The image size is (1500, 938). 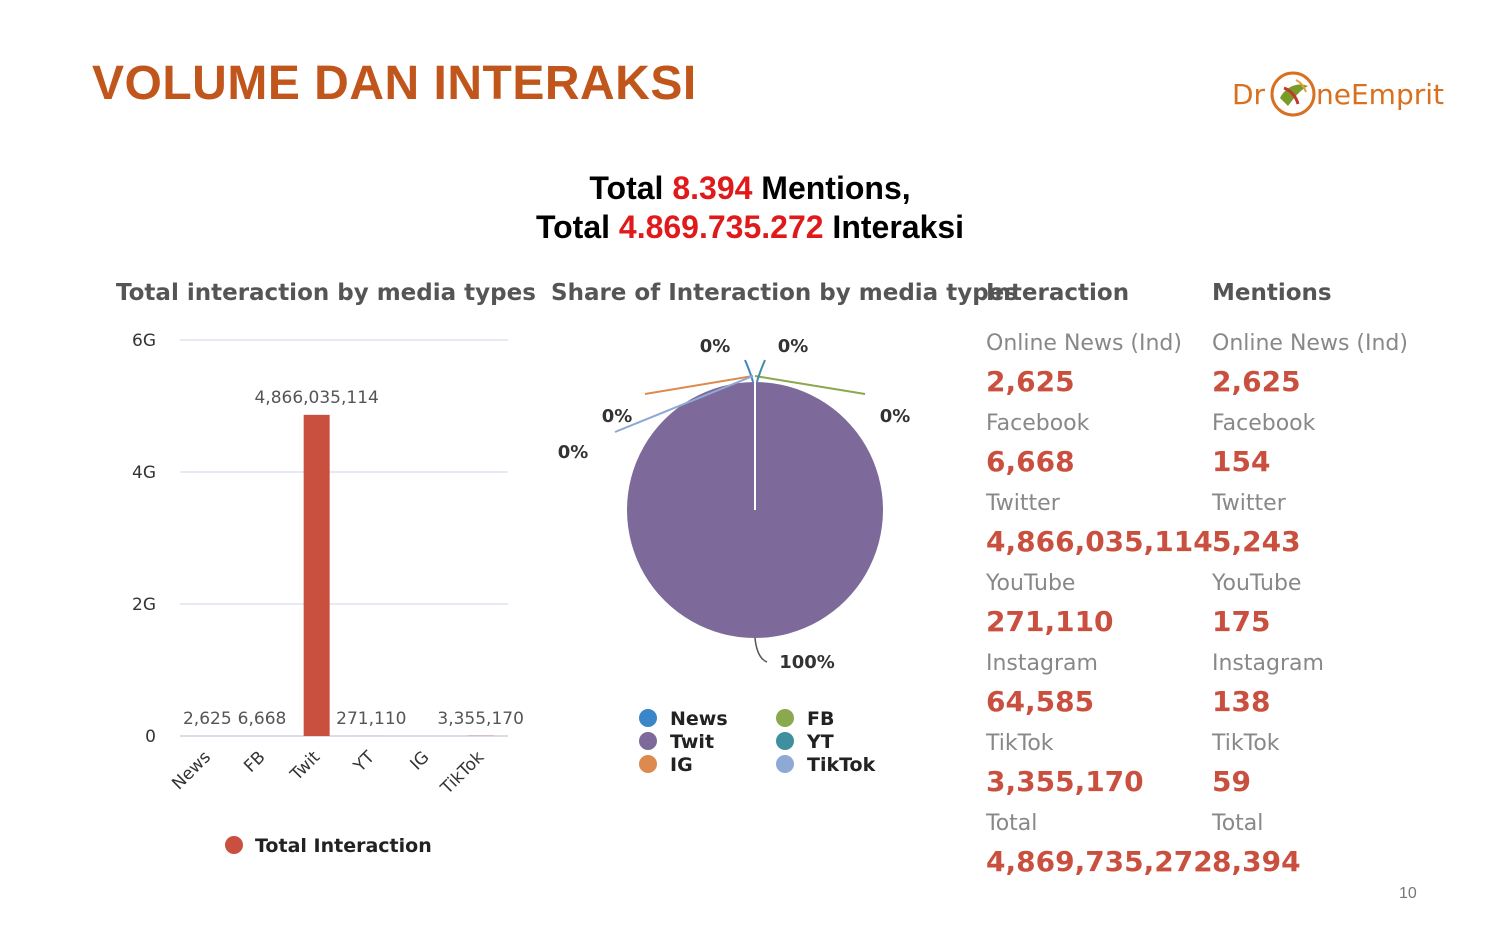 I want to click on y-tick-label: 6G, so click(x=144, y=341).